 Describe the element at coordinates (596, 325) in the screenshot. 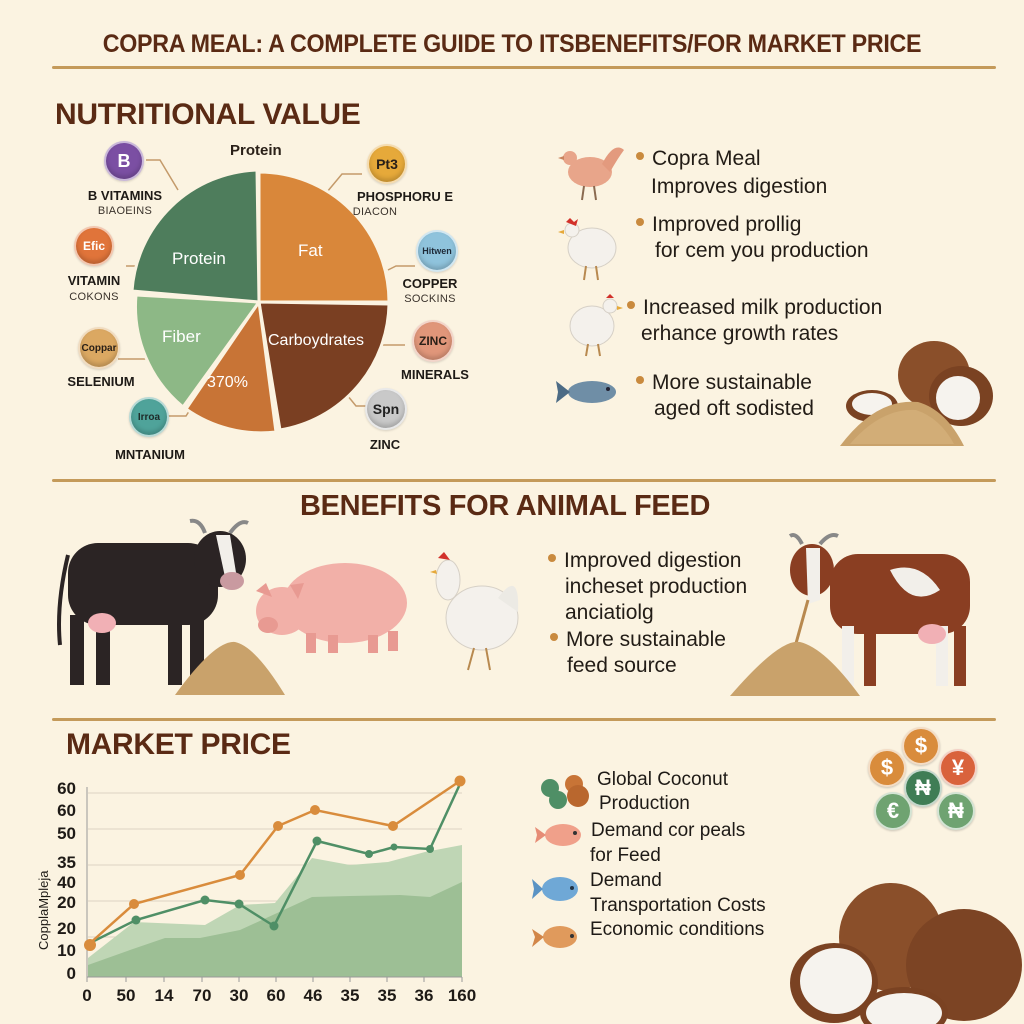

I see `chicken-icon` at that location.